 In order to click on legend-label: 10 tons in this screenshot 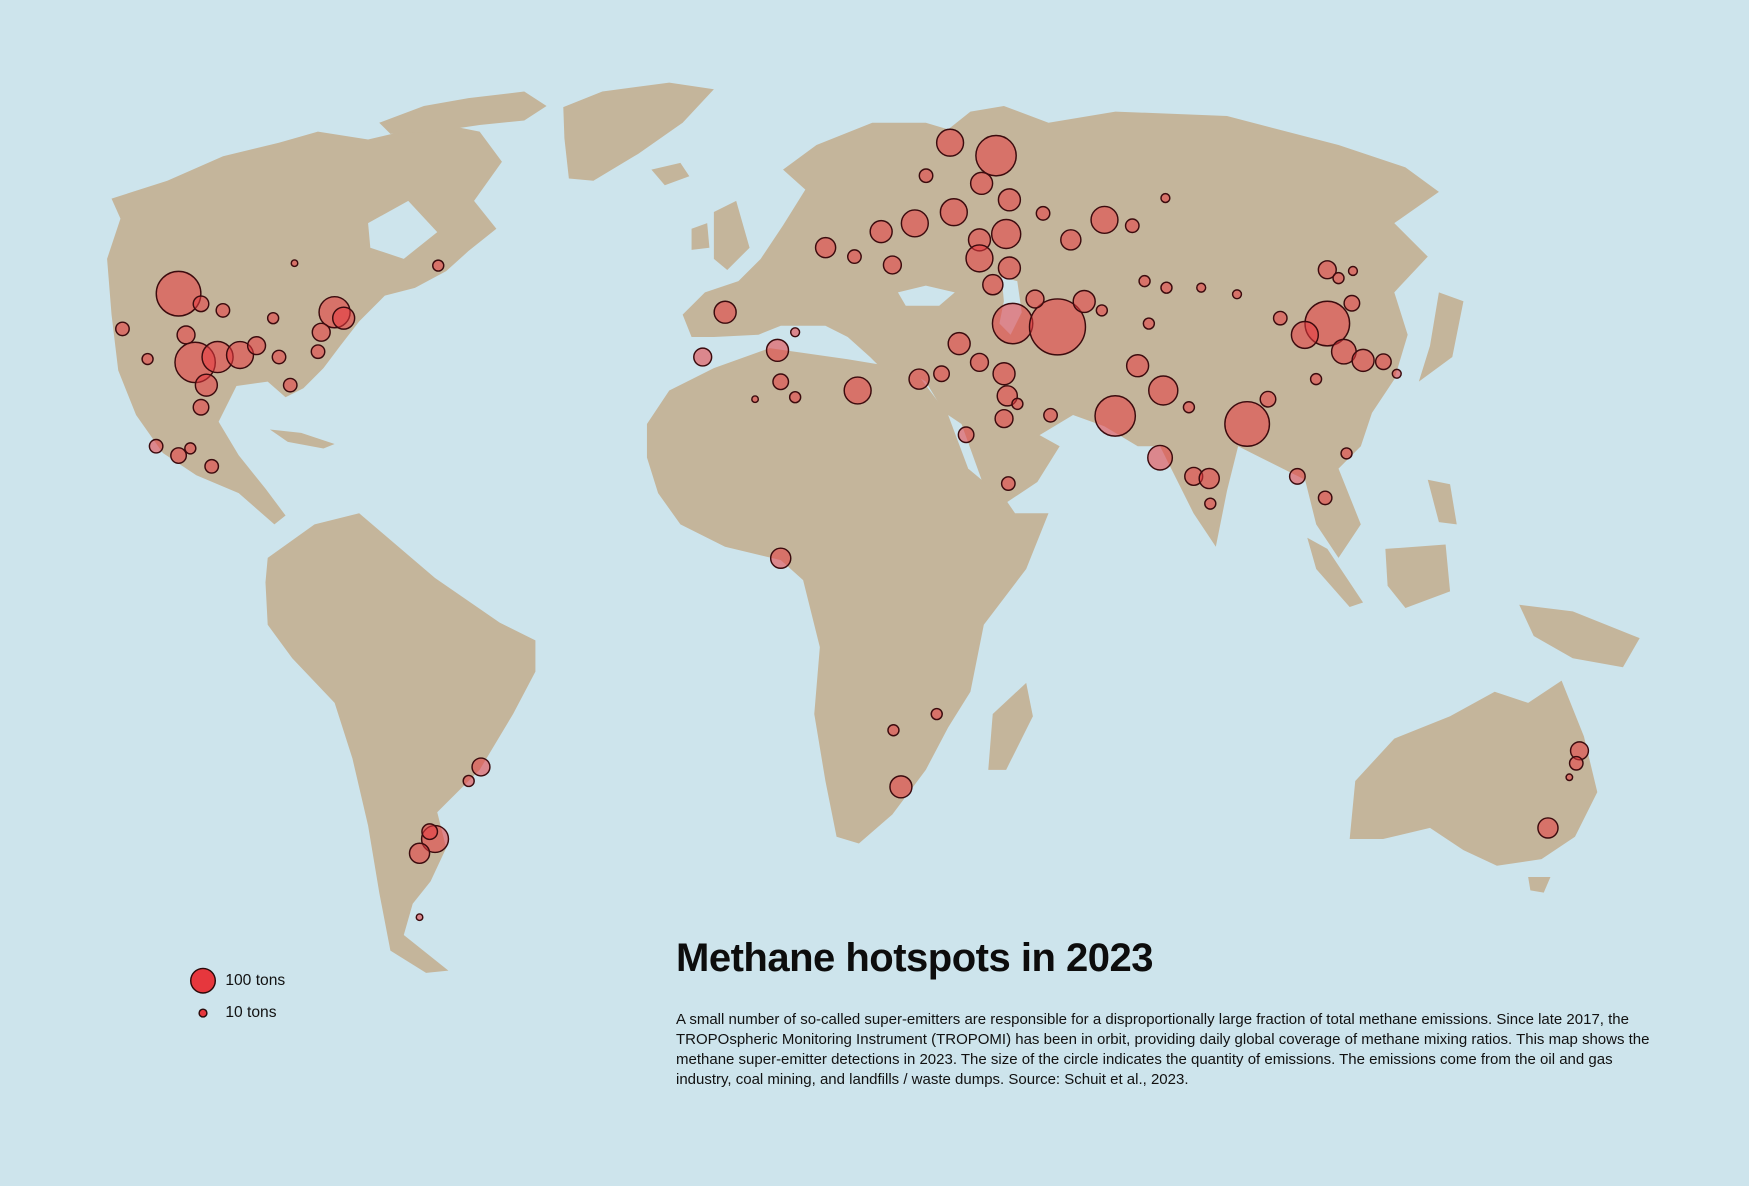, I will do `click(250, 1012)`.